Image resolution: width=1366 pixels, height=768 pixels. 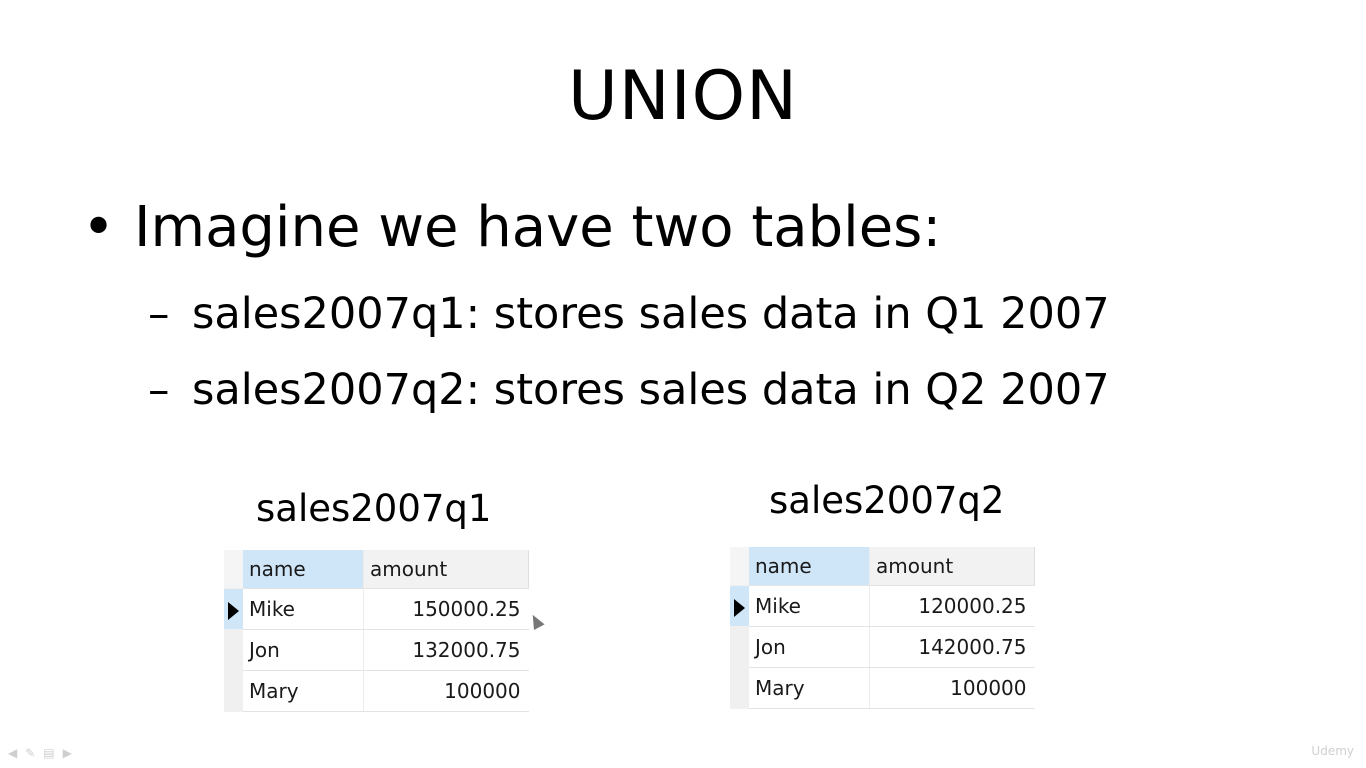 What do you see at coordinates (446, 650) in the screenshot?
I see `cell-amount: 132000.75` at bounding box center [446, 650].